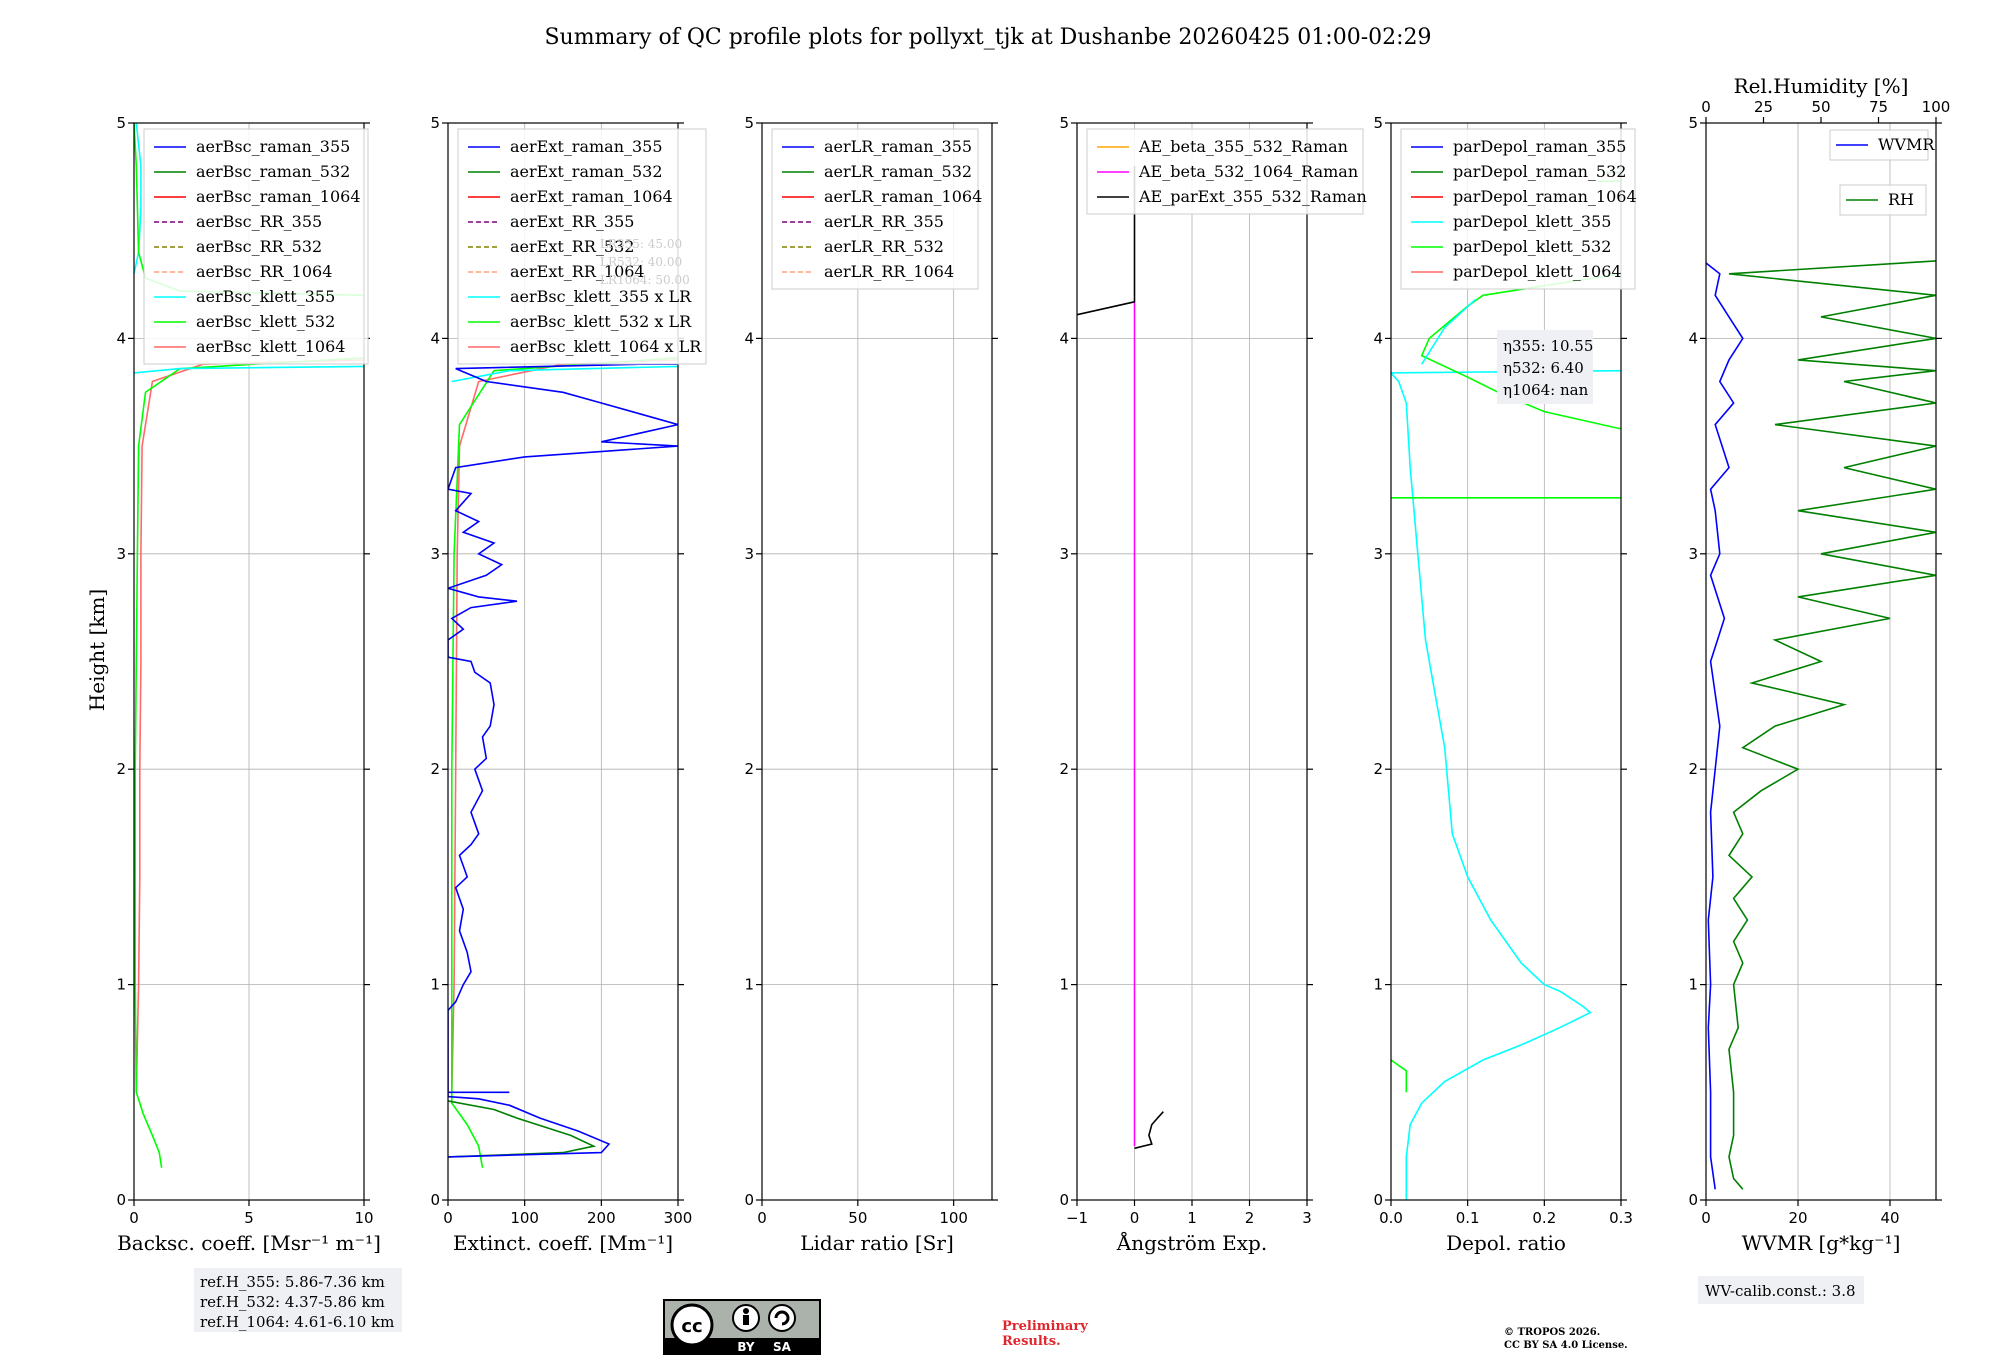 Image resolution: width=2000 pixels, height=1360 pixels. Describe the element at coordinates (1906, 144) in the screenshot. I see `legend-label: WVMR` at that location.